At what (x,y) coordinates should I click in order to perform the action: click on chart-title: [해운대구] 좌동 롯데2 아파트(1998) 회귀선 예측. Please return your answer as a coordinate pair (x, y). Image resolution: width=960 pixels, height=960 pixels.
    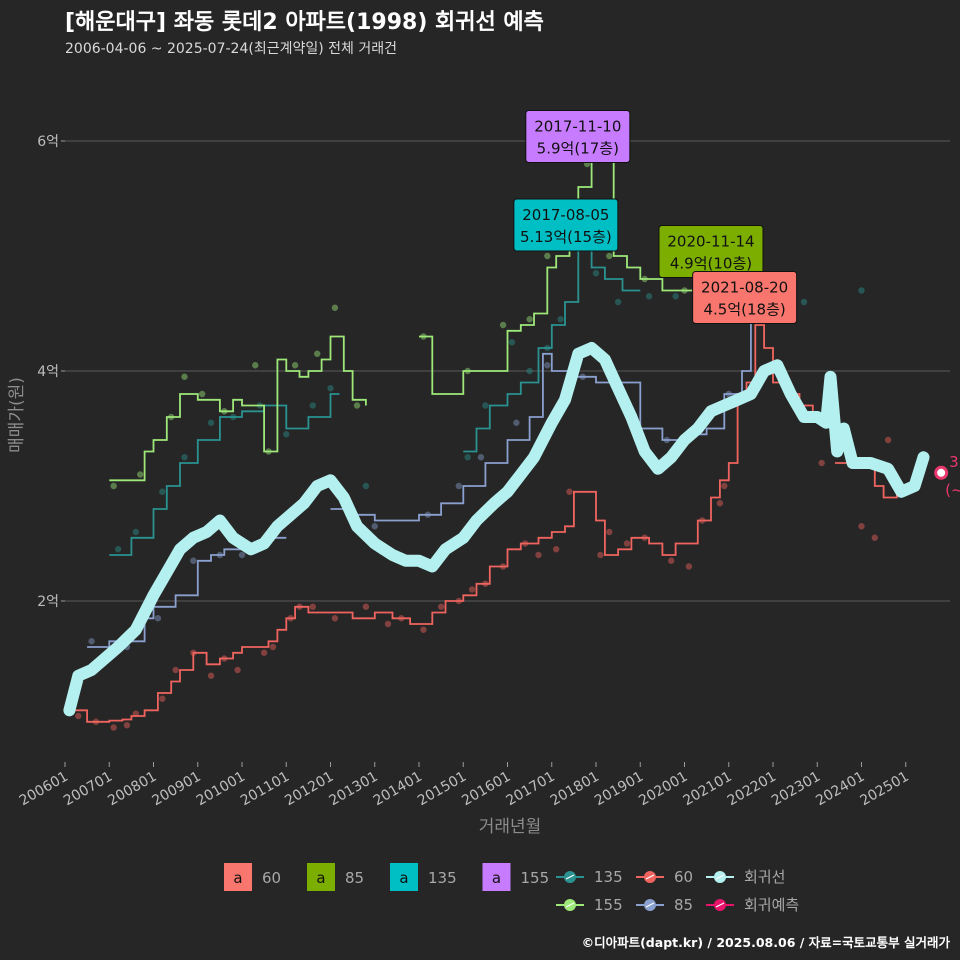
    Looking at the image, I should click on (304, 22).